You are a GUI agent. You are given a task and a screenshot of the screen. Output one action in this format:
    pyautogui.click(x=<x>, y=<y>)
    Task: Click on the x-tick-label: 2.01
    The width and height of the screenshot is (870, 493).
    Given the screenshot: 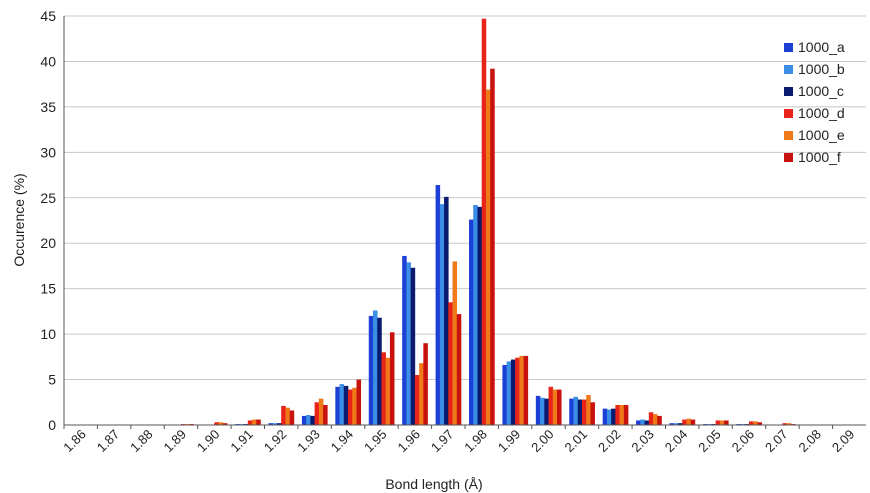 What is the action you would take?
    pyautogui.click(x=576, y=441)
    